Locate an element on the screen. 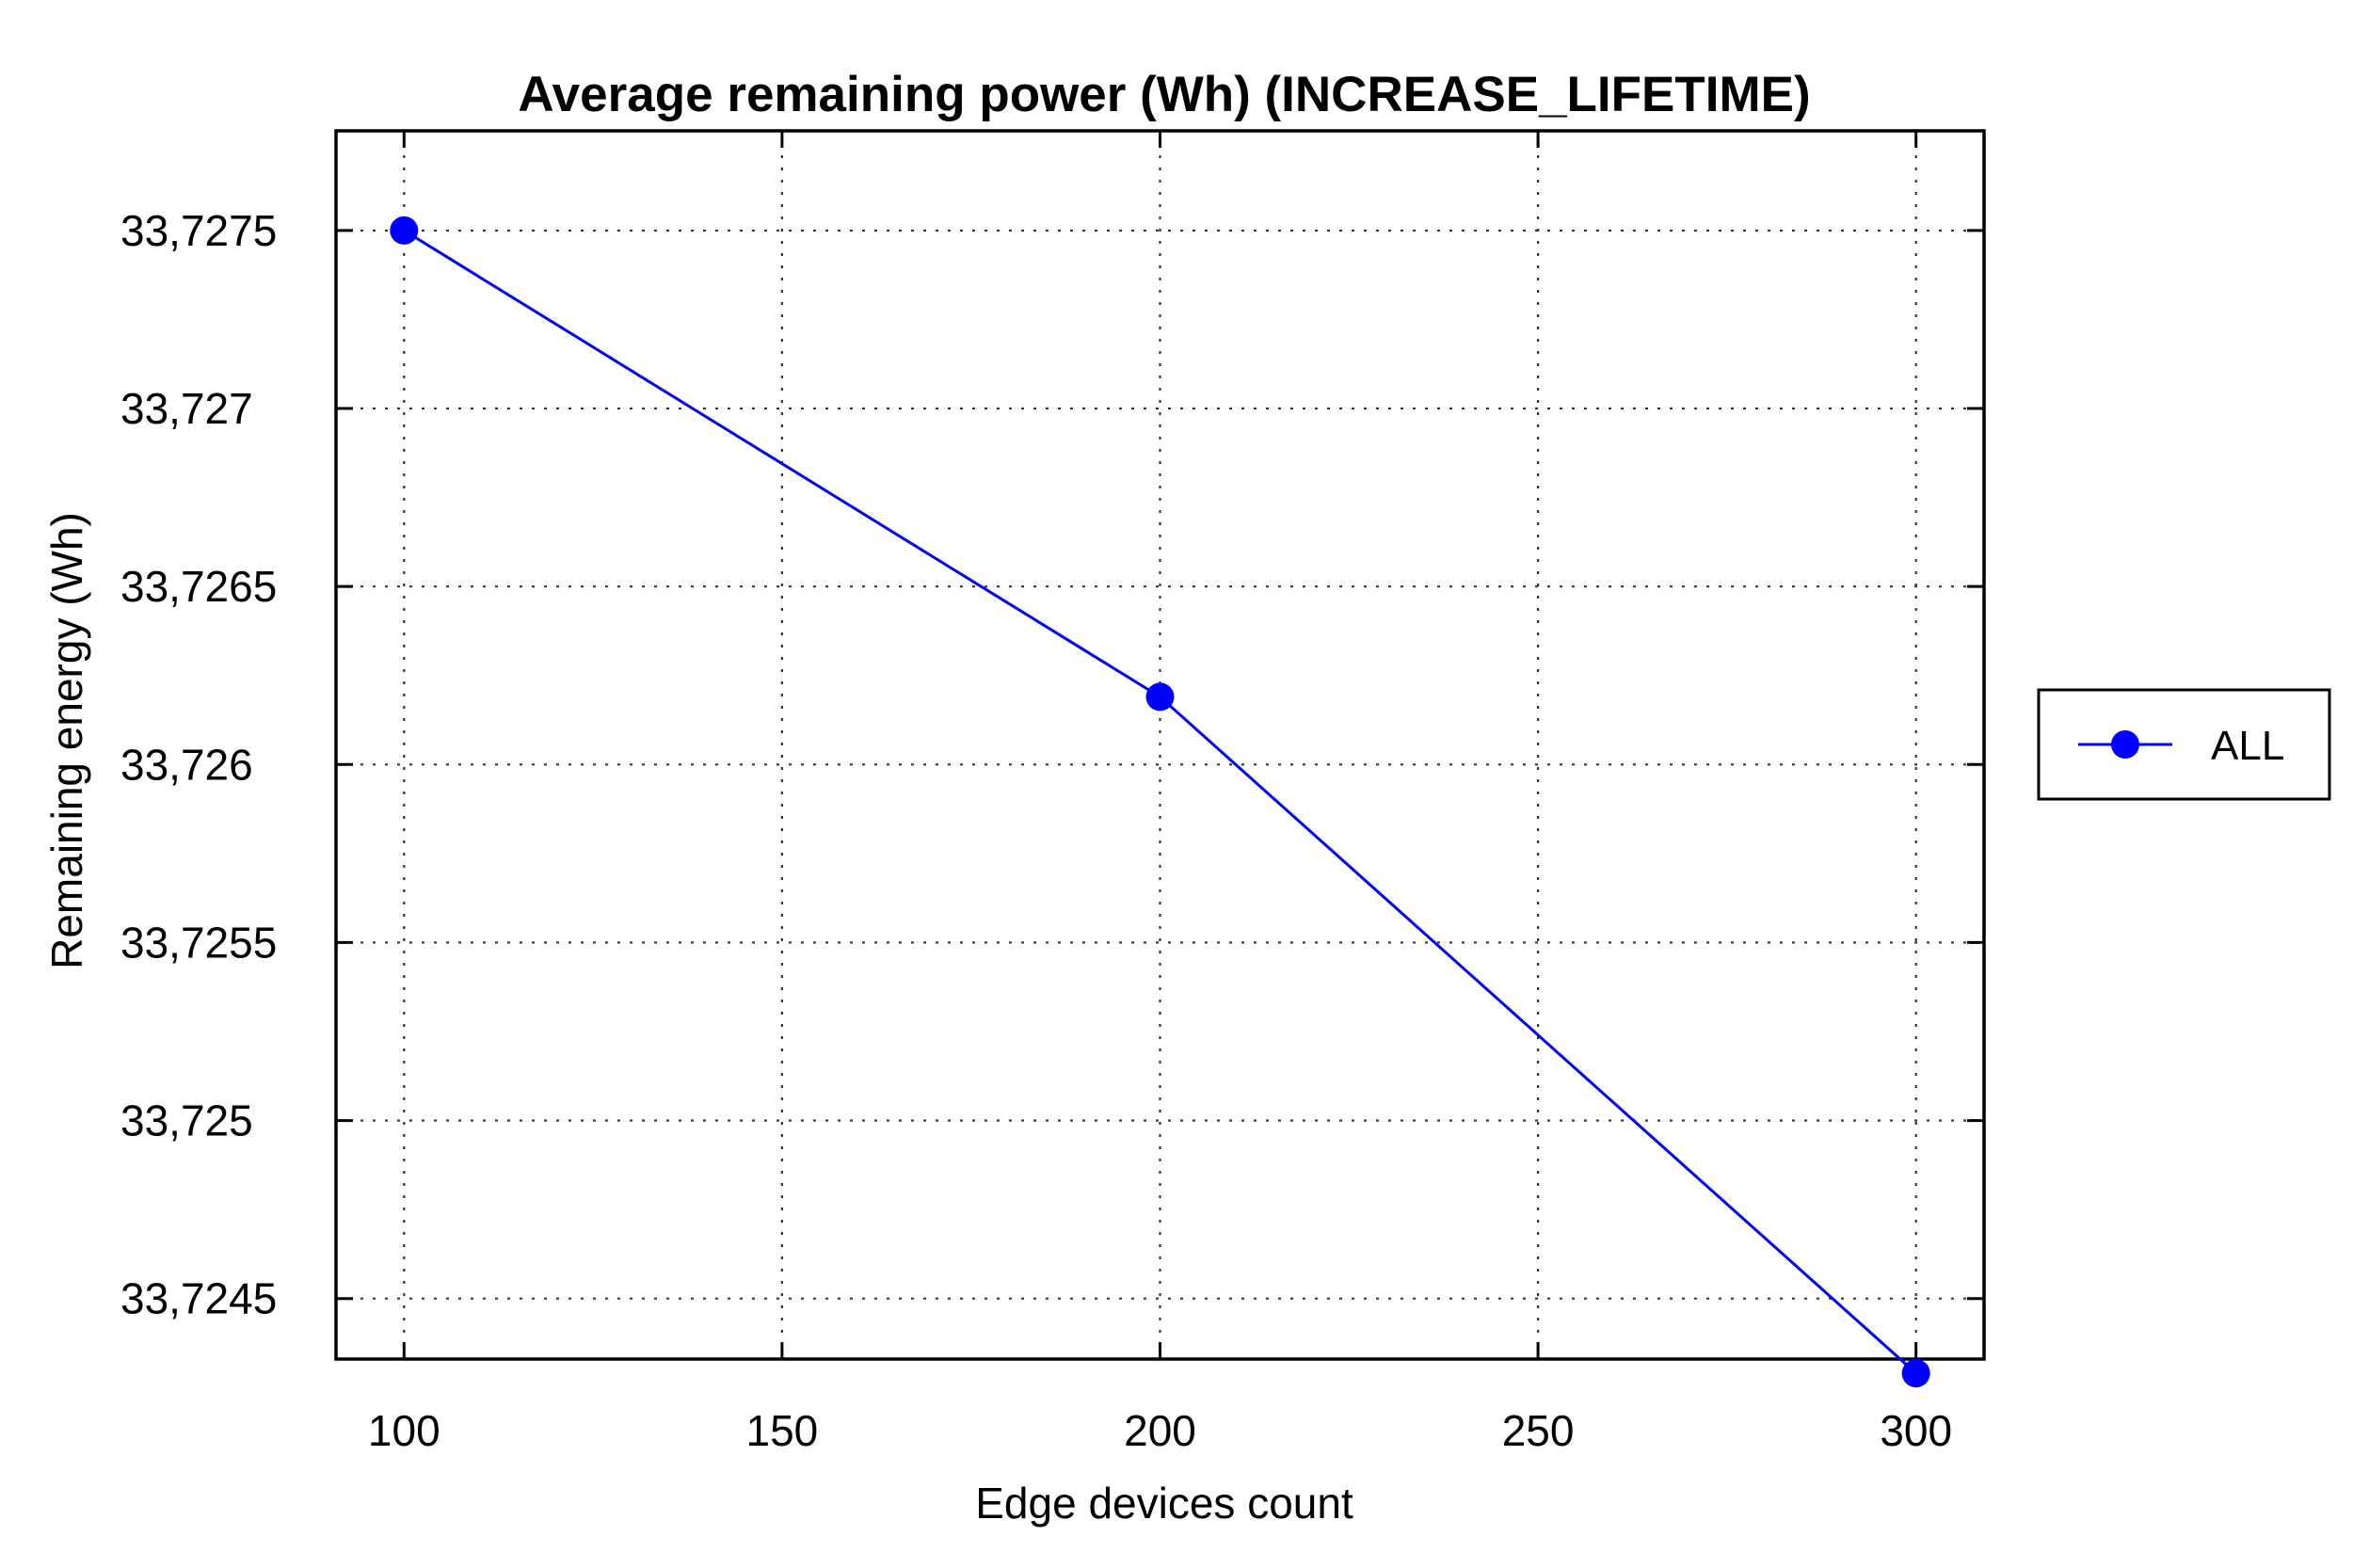  y-tick-label: 33,725 is located at coordinates (186, 1120).